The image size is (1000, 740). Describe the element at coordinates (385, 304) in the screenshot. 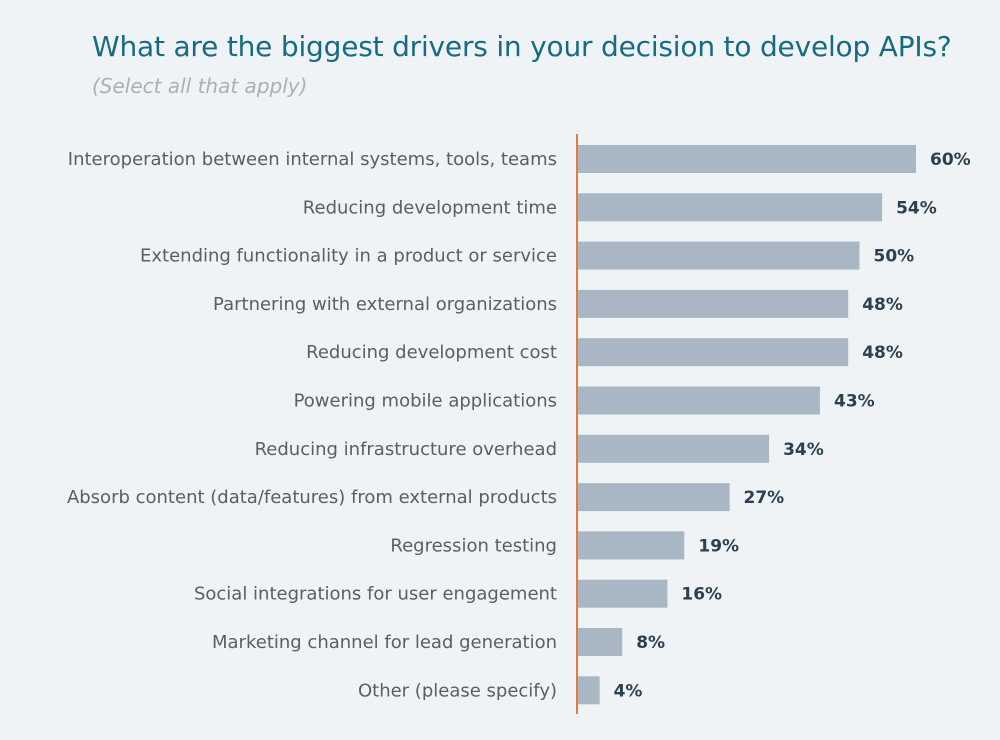

I see `category-label: Partnering with external organizations` at that location.